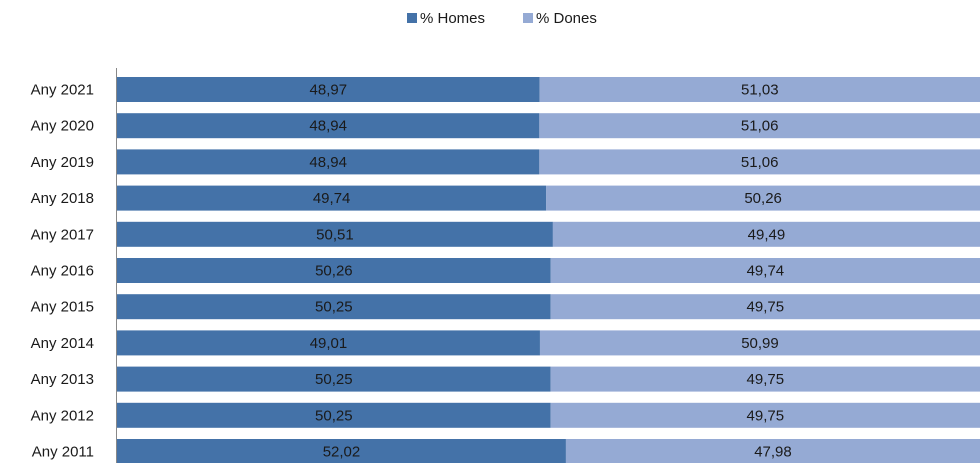 The width and height of the screenshot is (980, 463). What do you see at coordinates (62, 162) in the screenshot?
I see `category-label: Any 2019` at bounding box center [62, 162].